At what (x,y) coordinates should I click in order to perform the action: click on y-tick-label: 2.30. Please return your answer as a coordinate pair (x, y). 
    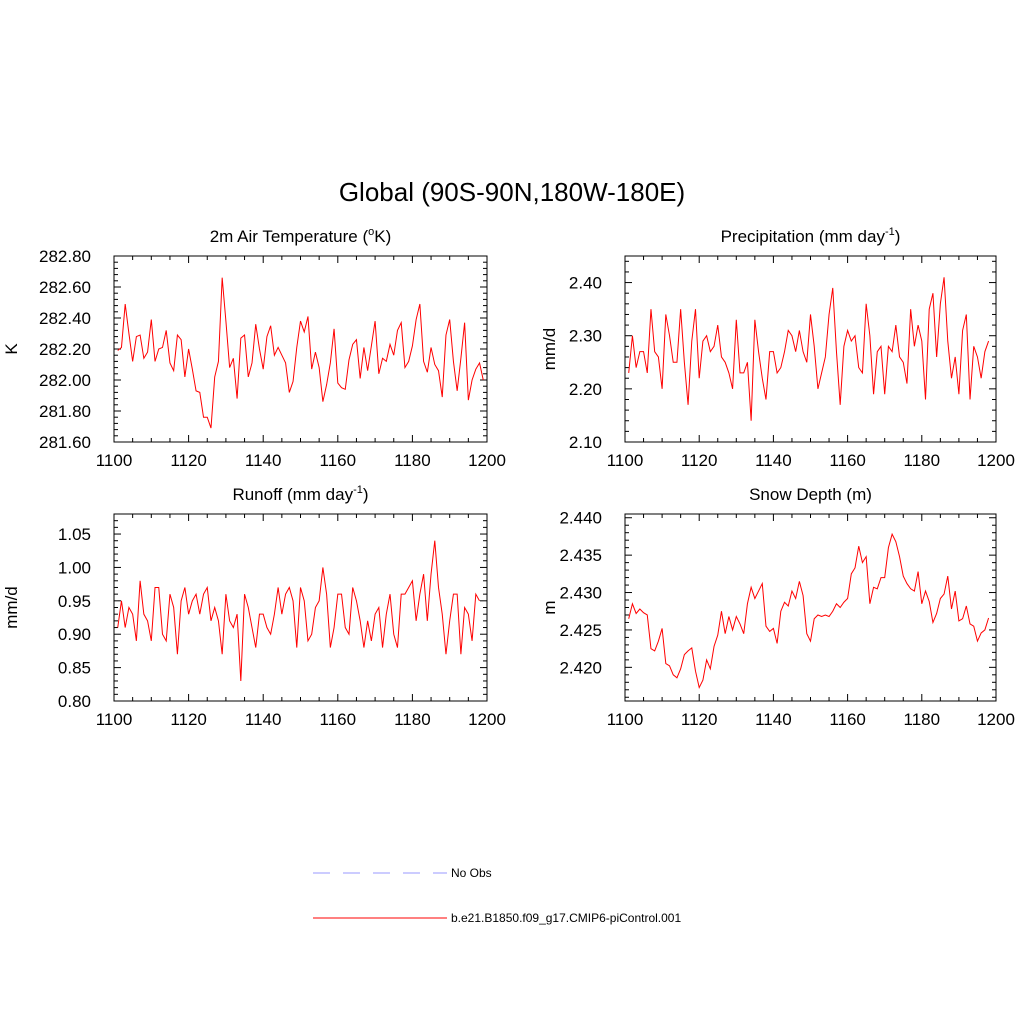
    Looking at the image, I should click on (585, 336).